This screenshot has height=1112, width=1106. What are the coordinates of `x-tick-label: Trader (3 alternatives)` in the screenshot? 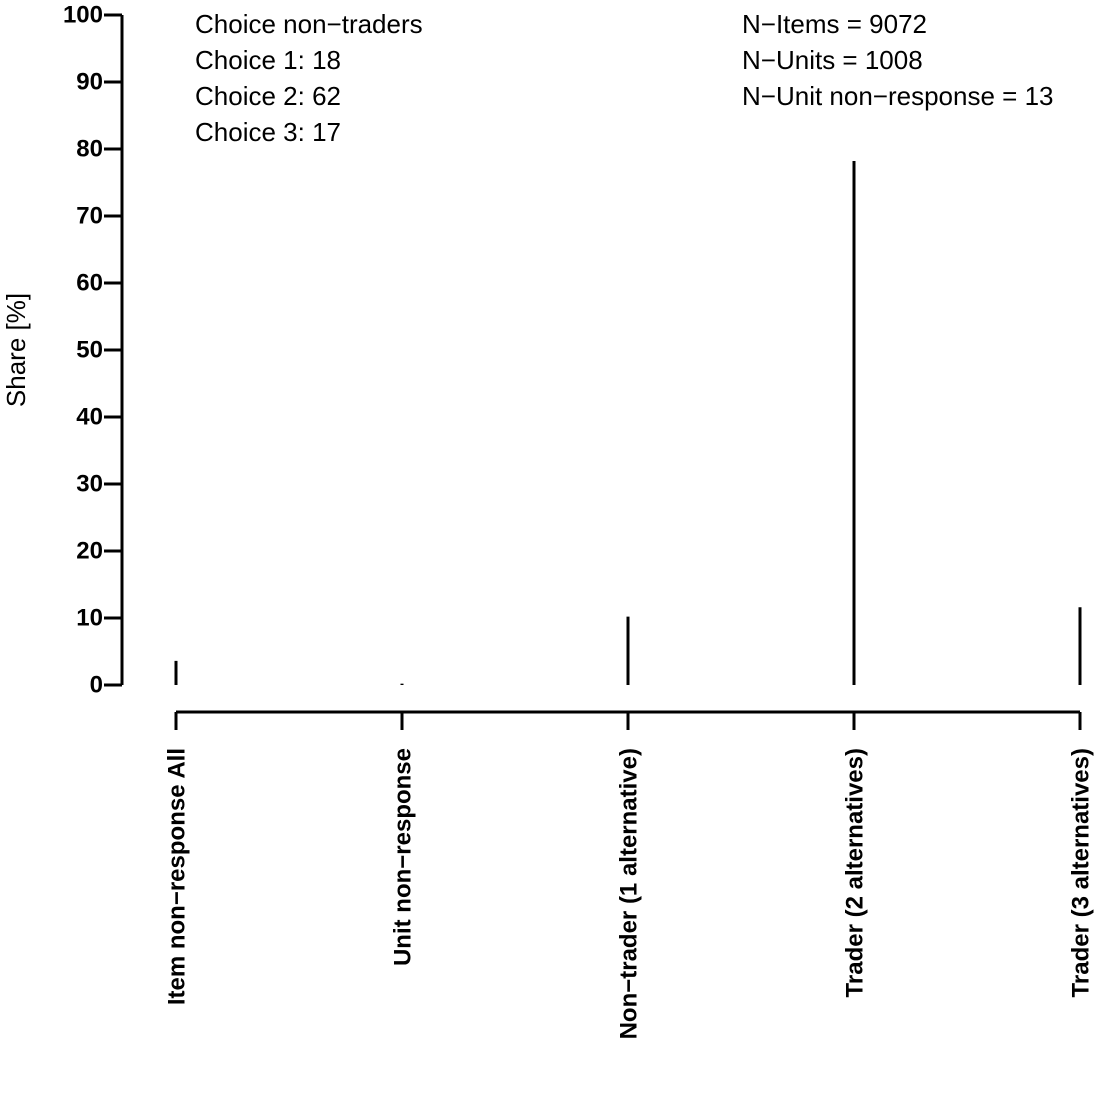 It's located at (1080, 872).